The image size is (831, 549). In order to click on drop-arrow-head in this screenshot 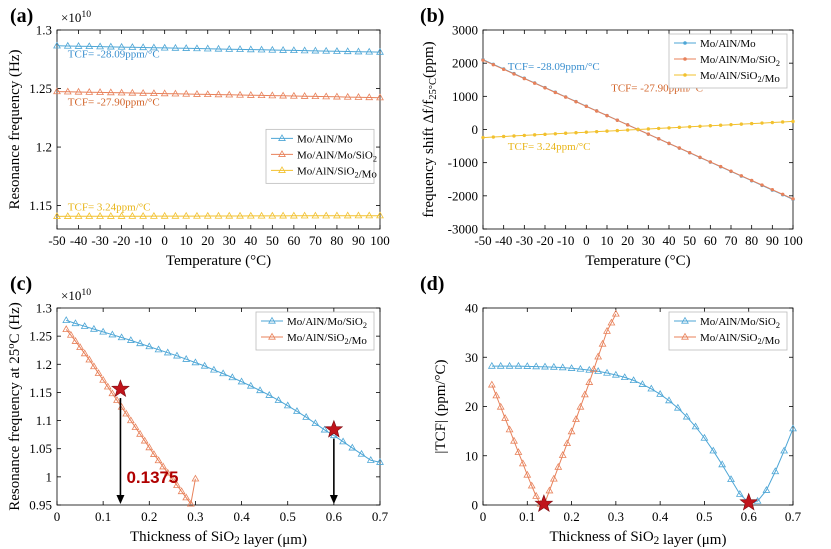, I will do `click(333, 499)`.